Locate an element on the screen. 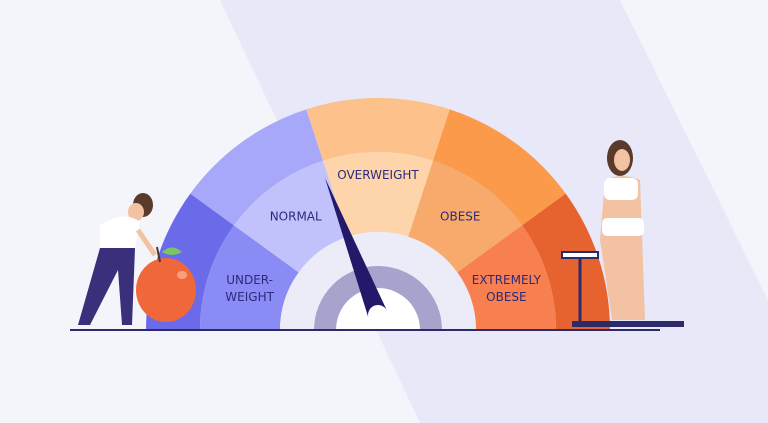 This screenshot has height=423, width=768. gauge-label: UNDER- is located at coordinates (249, 280).